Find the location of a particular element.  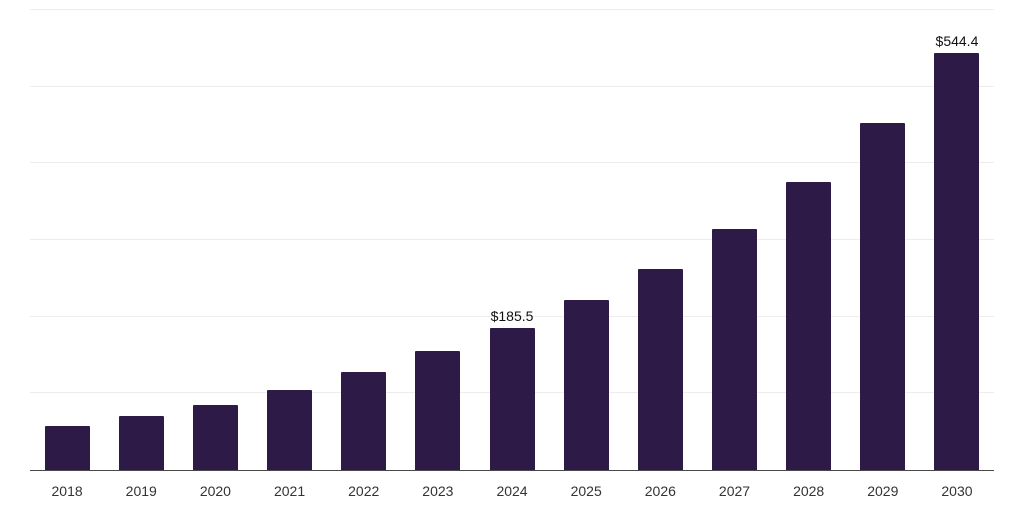

bar-2023 is located at coordinates (438, 410).